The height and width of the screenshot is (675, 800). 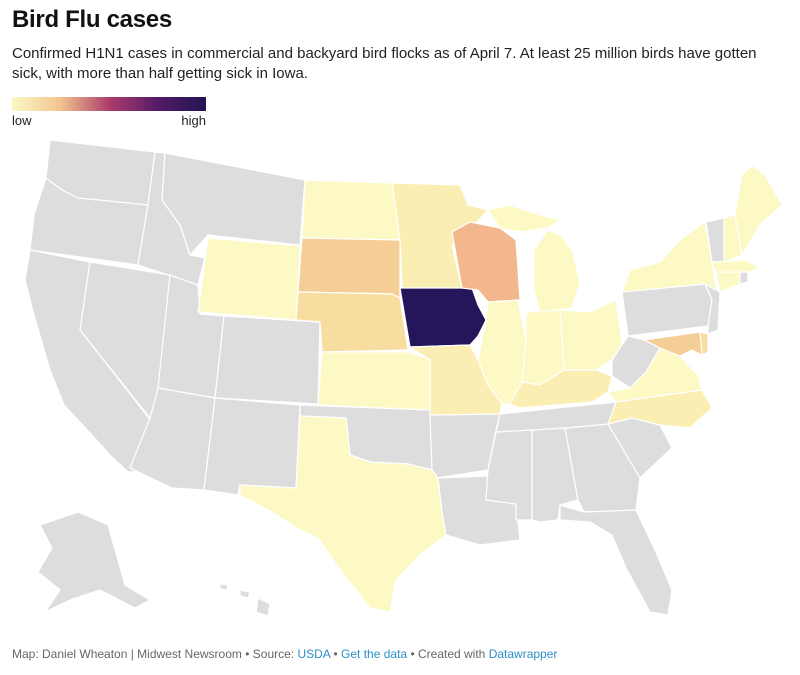 What do you see at coordinates (343, 514) in the screenshot?
I see `state-texas` at bounding box center [343, 514].